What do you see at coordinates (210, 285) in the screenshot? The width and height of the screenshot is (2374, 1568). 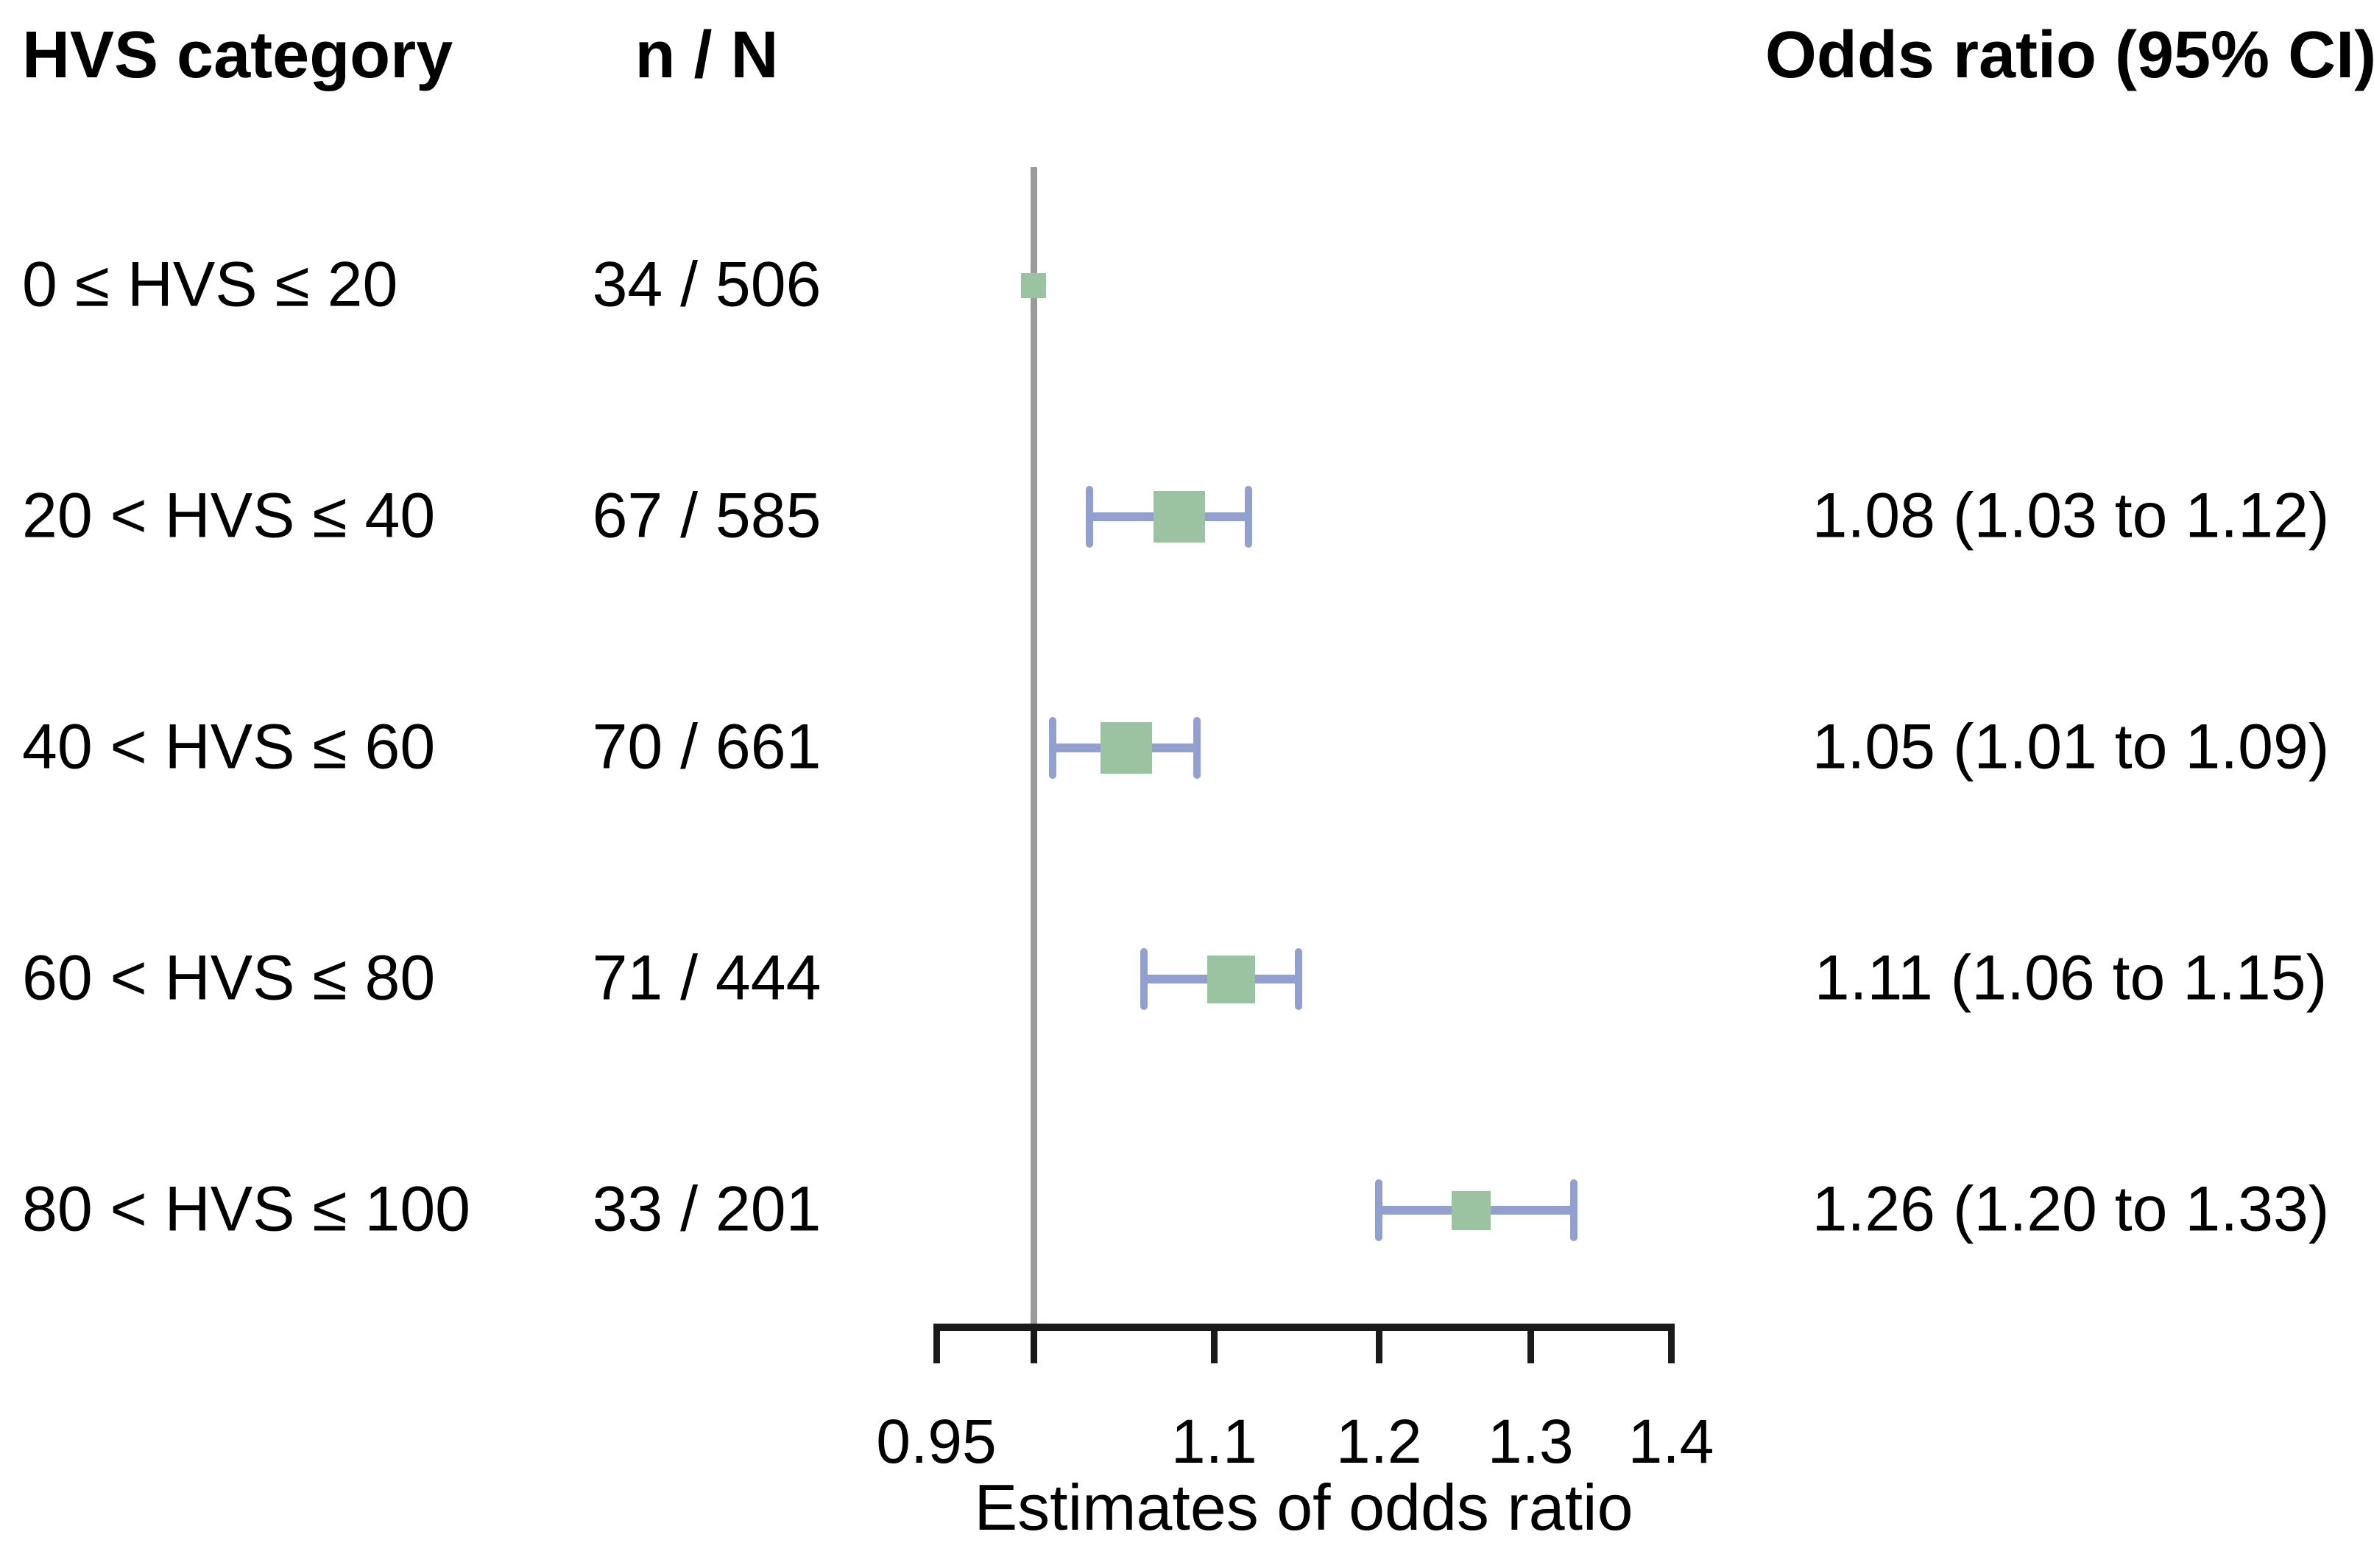 I see `row-category-label: 0 ≤ HVS ≤ 20` at bounding box center [210, 285].